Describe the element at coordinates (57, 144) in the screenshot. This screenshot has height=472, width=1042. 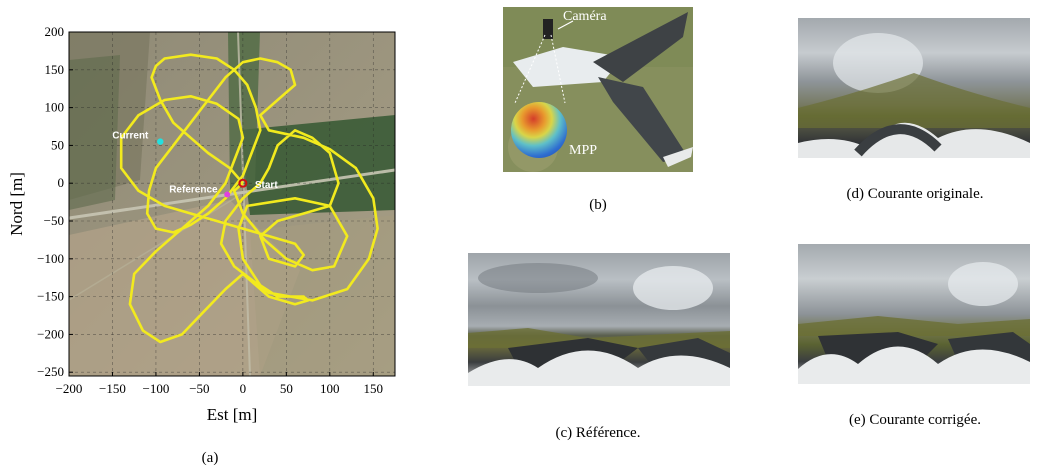
I see `y-tick-label: 50` at that location.